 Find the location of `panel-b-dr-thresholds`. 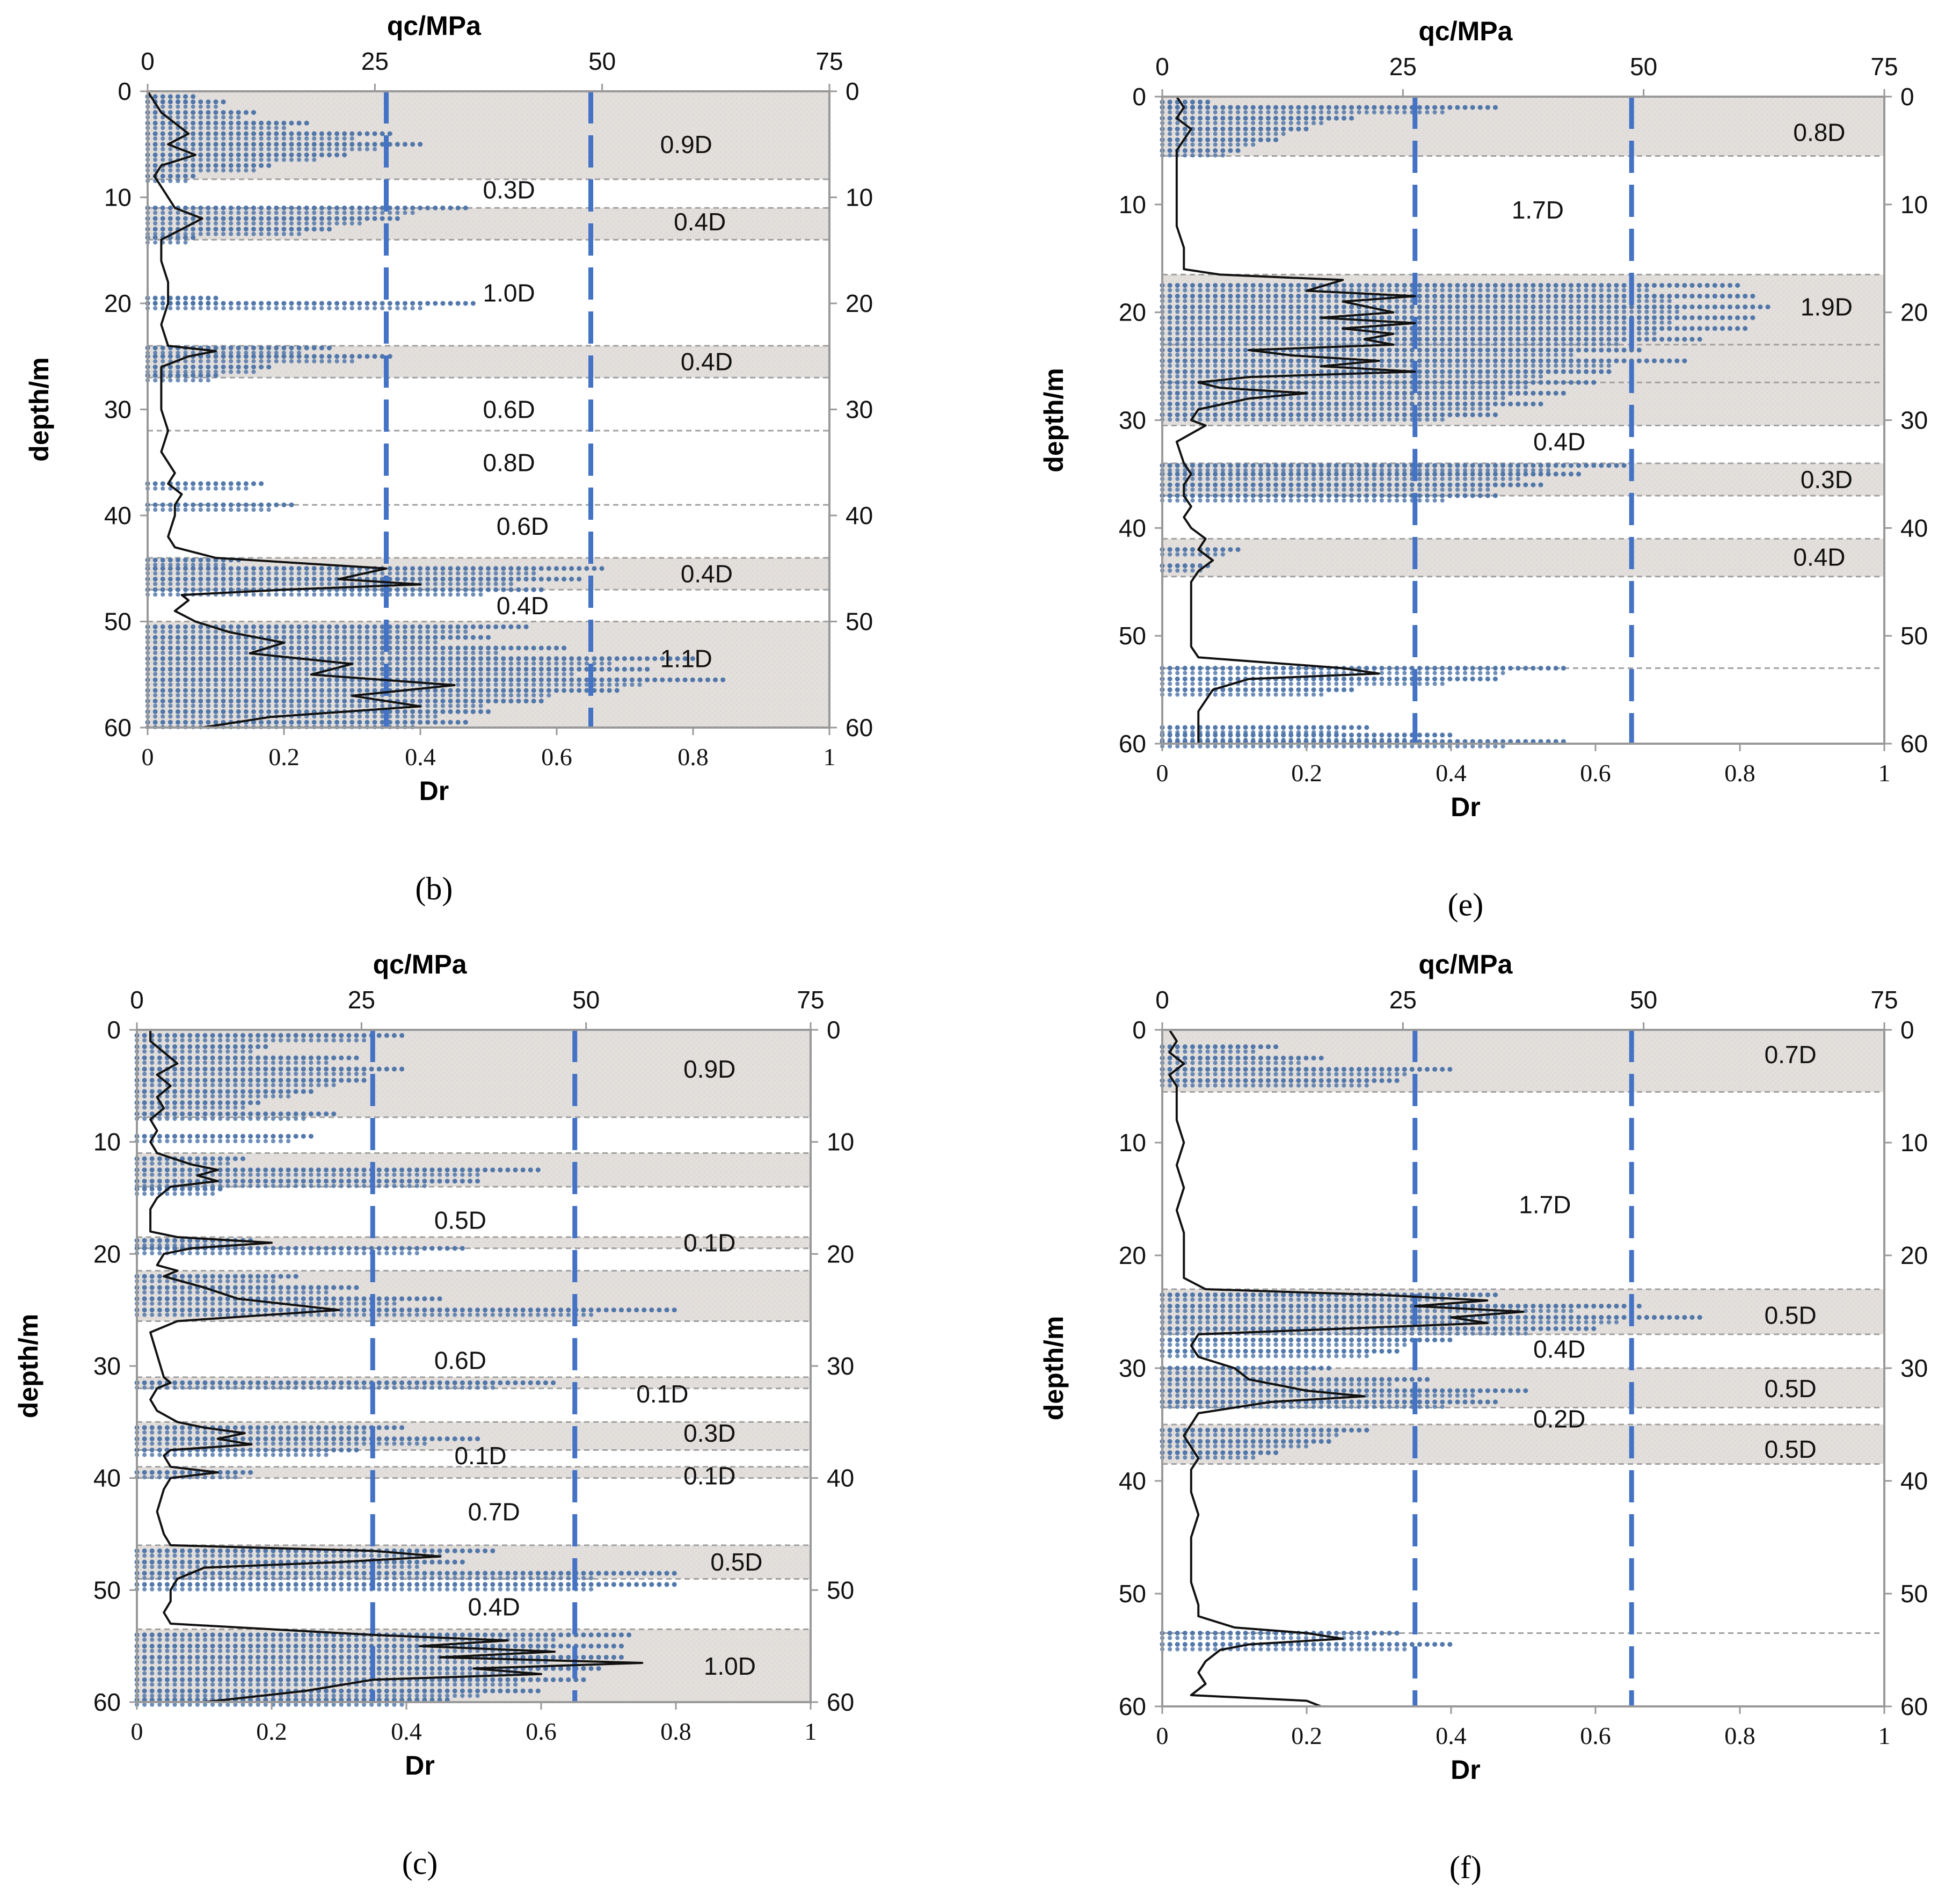

panel-b-dr-thresholds is located at coordinates (489, 410).